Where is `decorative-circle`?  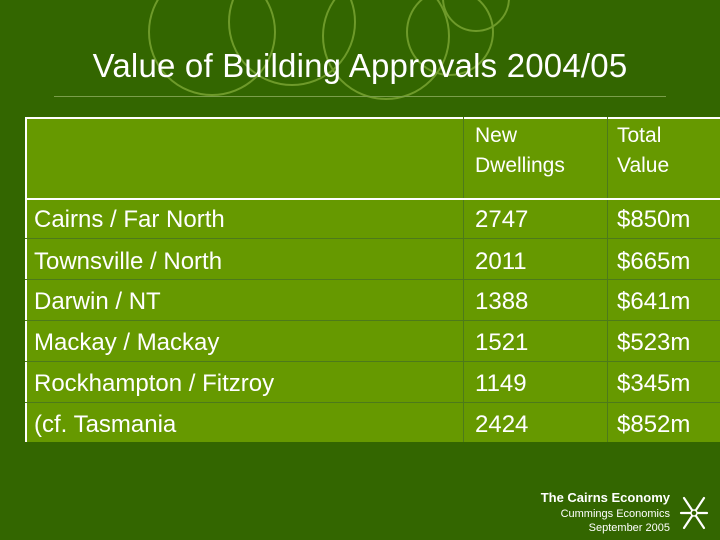 decorative-circle is located at coordinates (450, 38).